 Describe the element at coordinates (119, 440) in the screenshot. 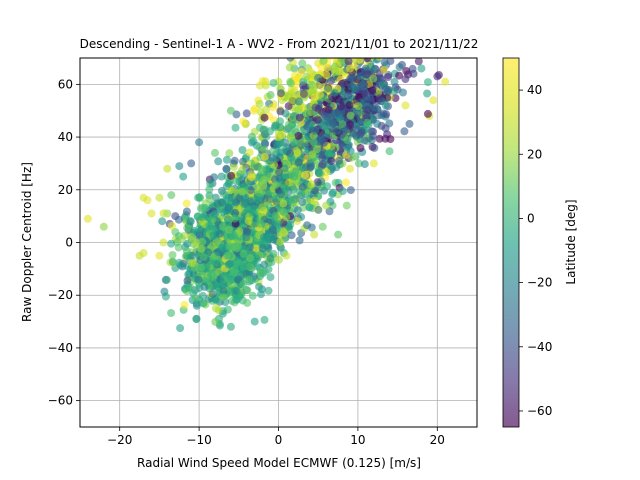

I see `x-tick-label: −20` at that location.